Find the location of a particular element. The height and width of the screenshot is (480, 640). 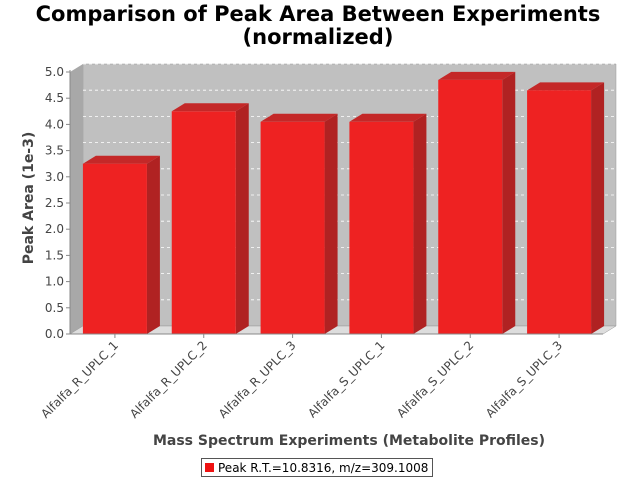

y-axis-label: Peak Area (1e-3) is located at coordinates (29, 198).